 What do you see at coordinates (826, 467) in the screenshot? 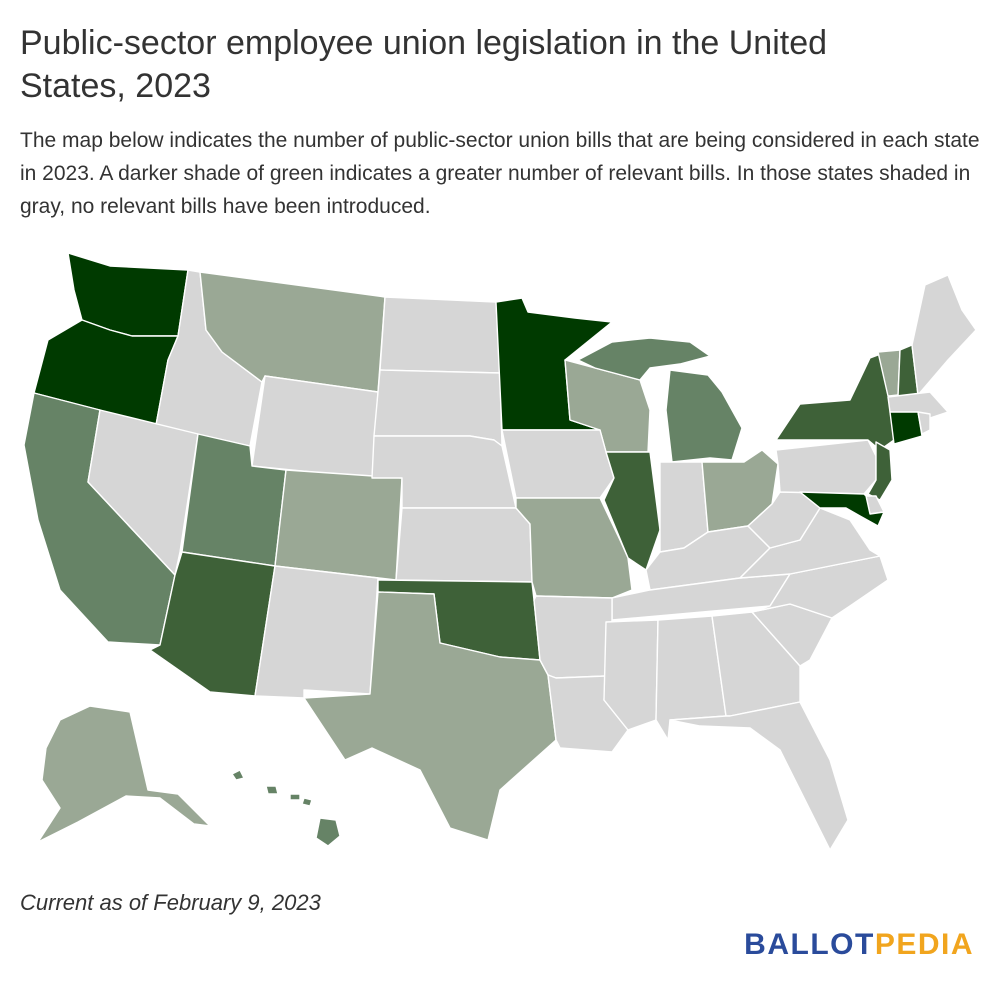
I see `state-pa` at bounding box center [826, 467].